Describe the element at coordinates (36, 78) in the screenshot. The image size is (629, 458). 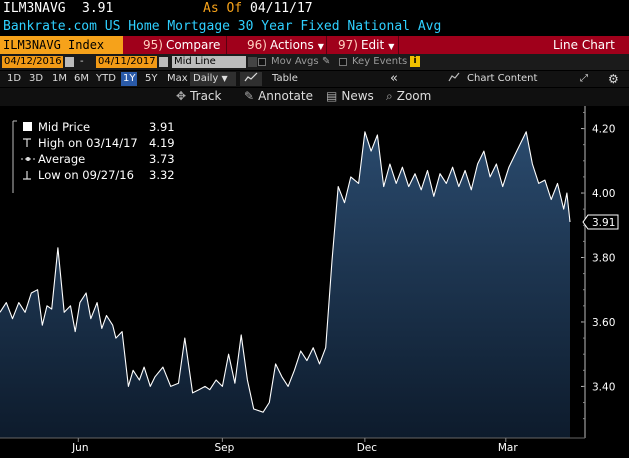
I see `period-3d: 3D` at that location.